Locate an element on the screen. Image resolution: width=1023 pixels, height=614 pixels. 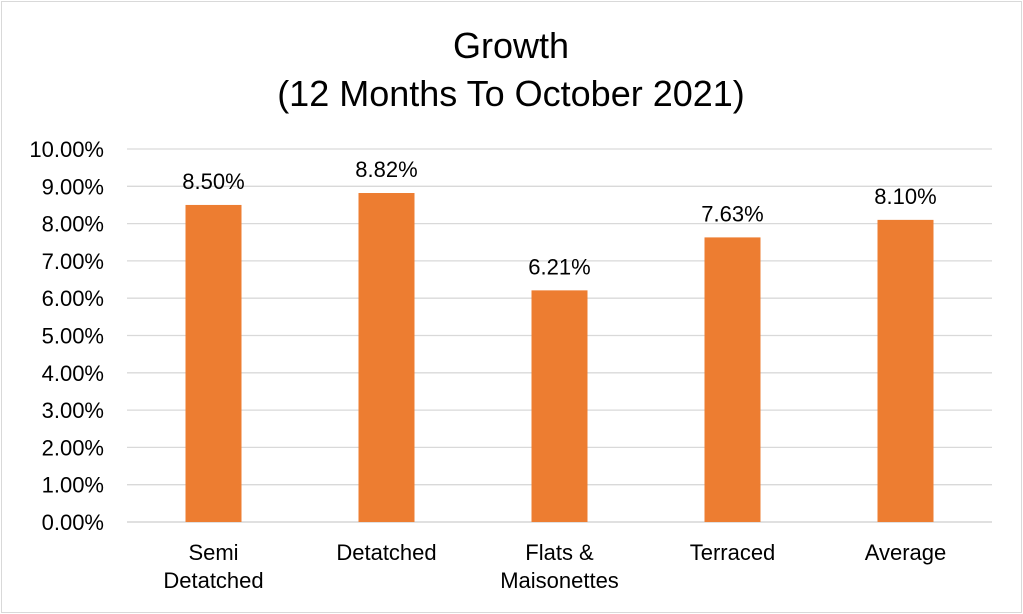
y-tick-label: 6.00% is located at coordinates (73, 298).